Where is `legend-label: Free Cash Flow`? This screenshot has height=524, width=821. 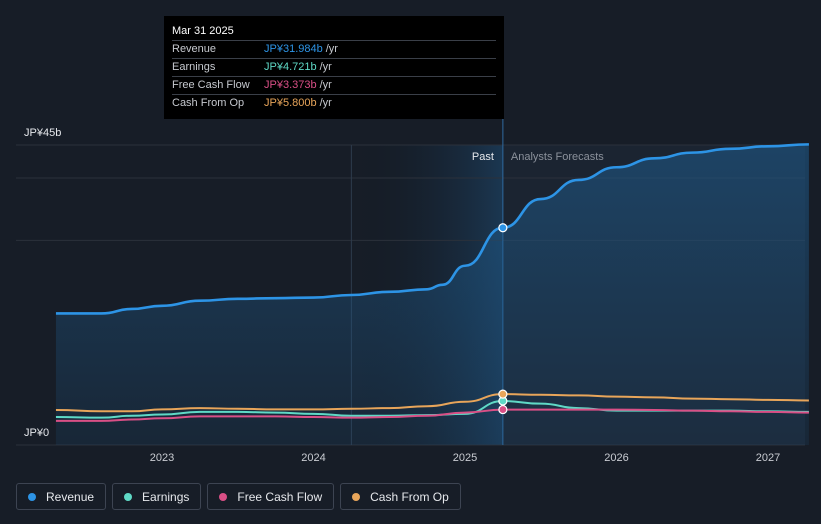 legend-label: Free Cash Flow is located at coordinates (280, 496).